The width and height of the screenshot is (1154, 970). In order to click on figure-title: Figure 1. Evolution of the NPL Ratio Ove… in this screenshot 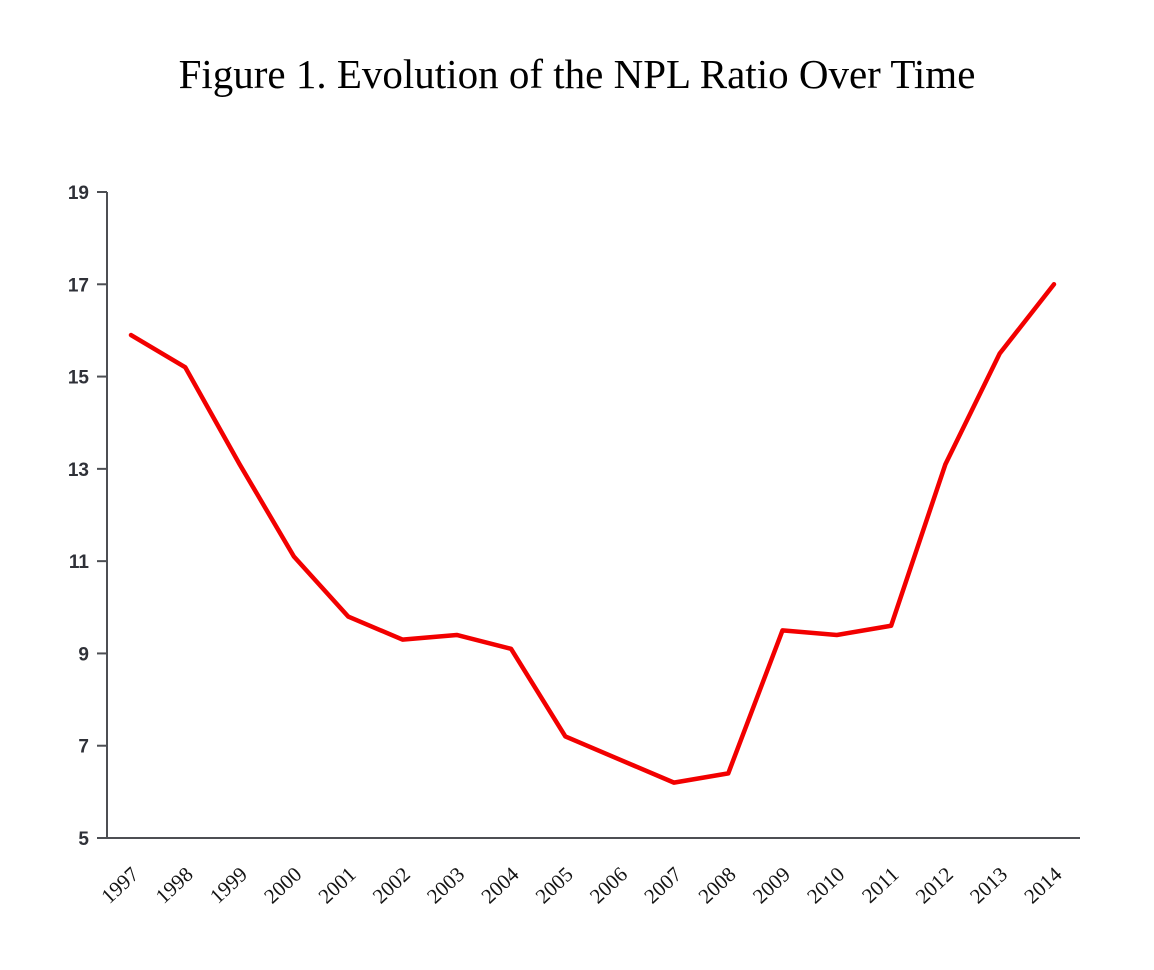, I will do `click(577, 74)`.